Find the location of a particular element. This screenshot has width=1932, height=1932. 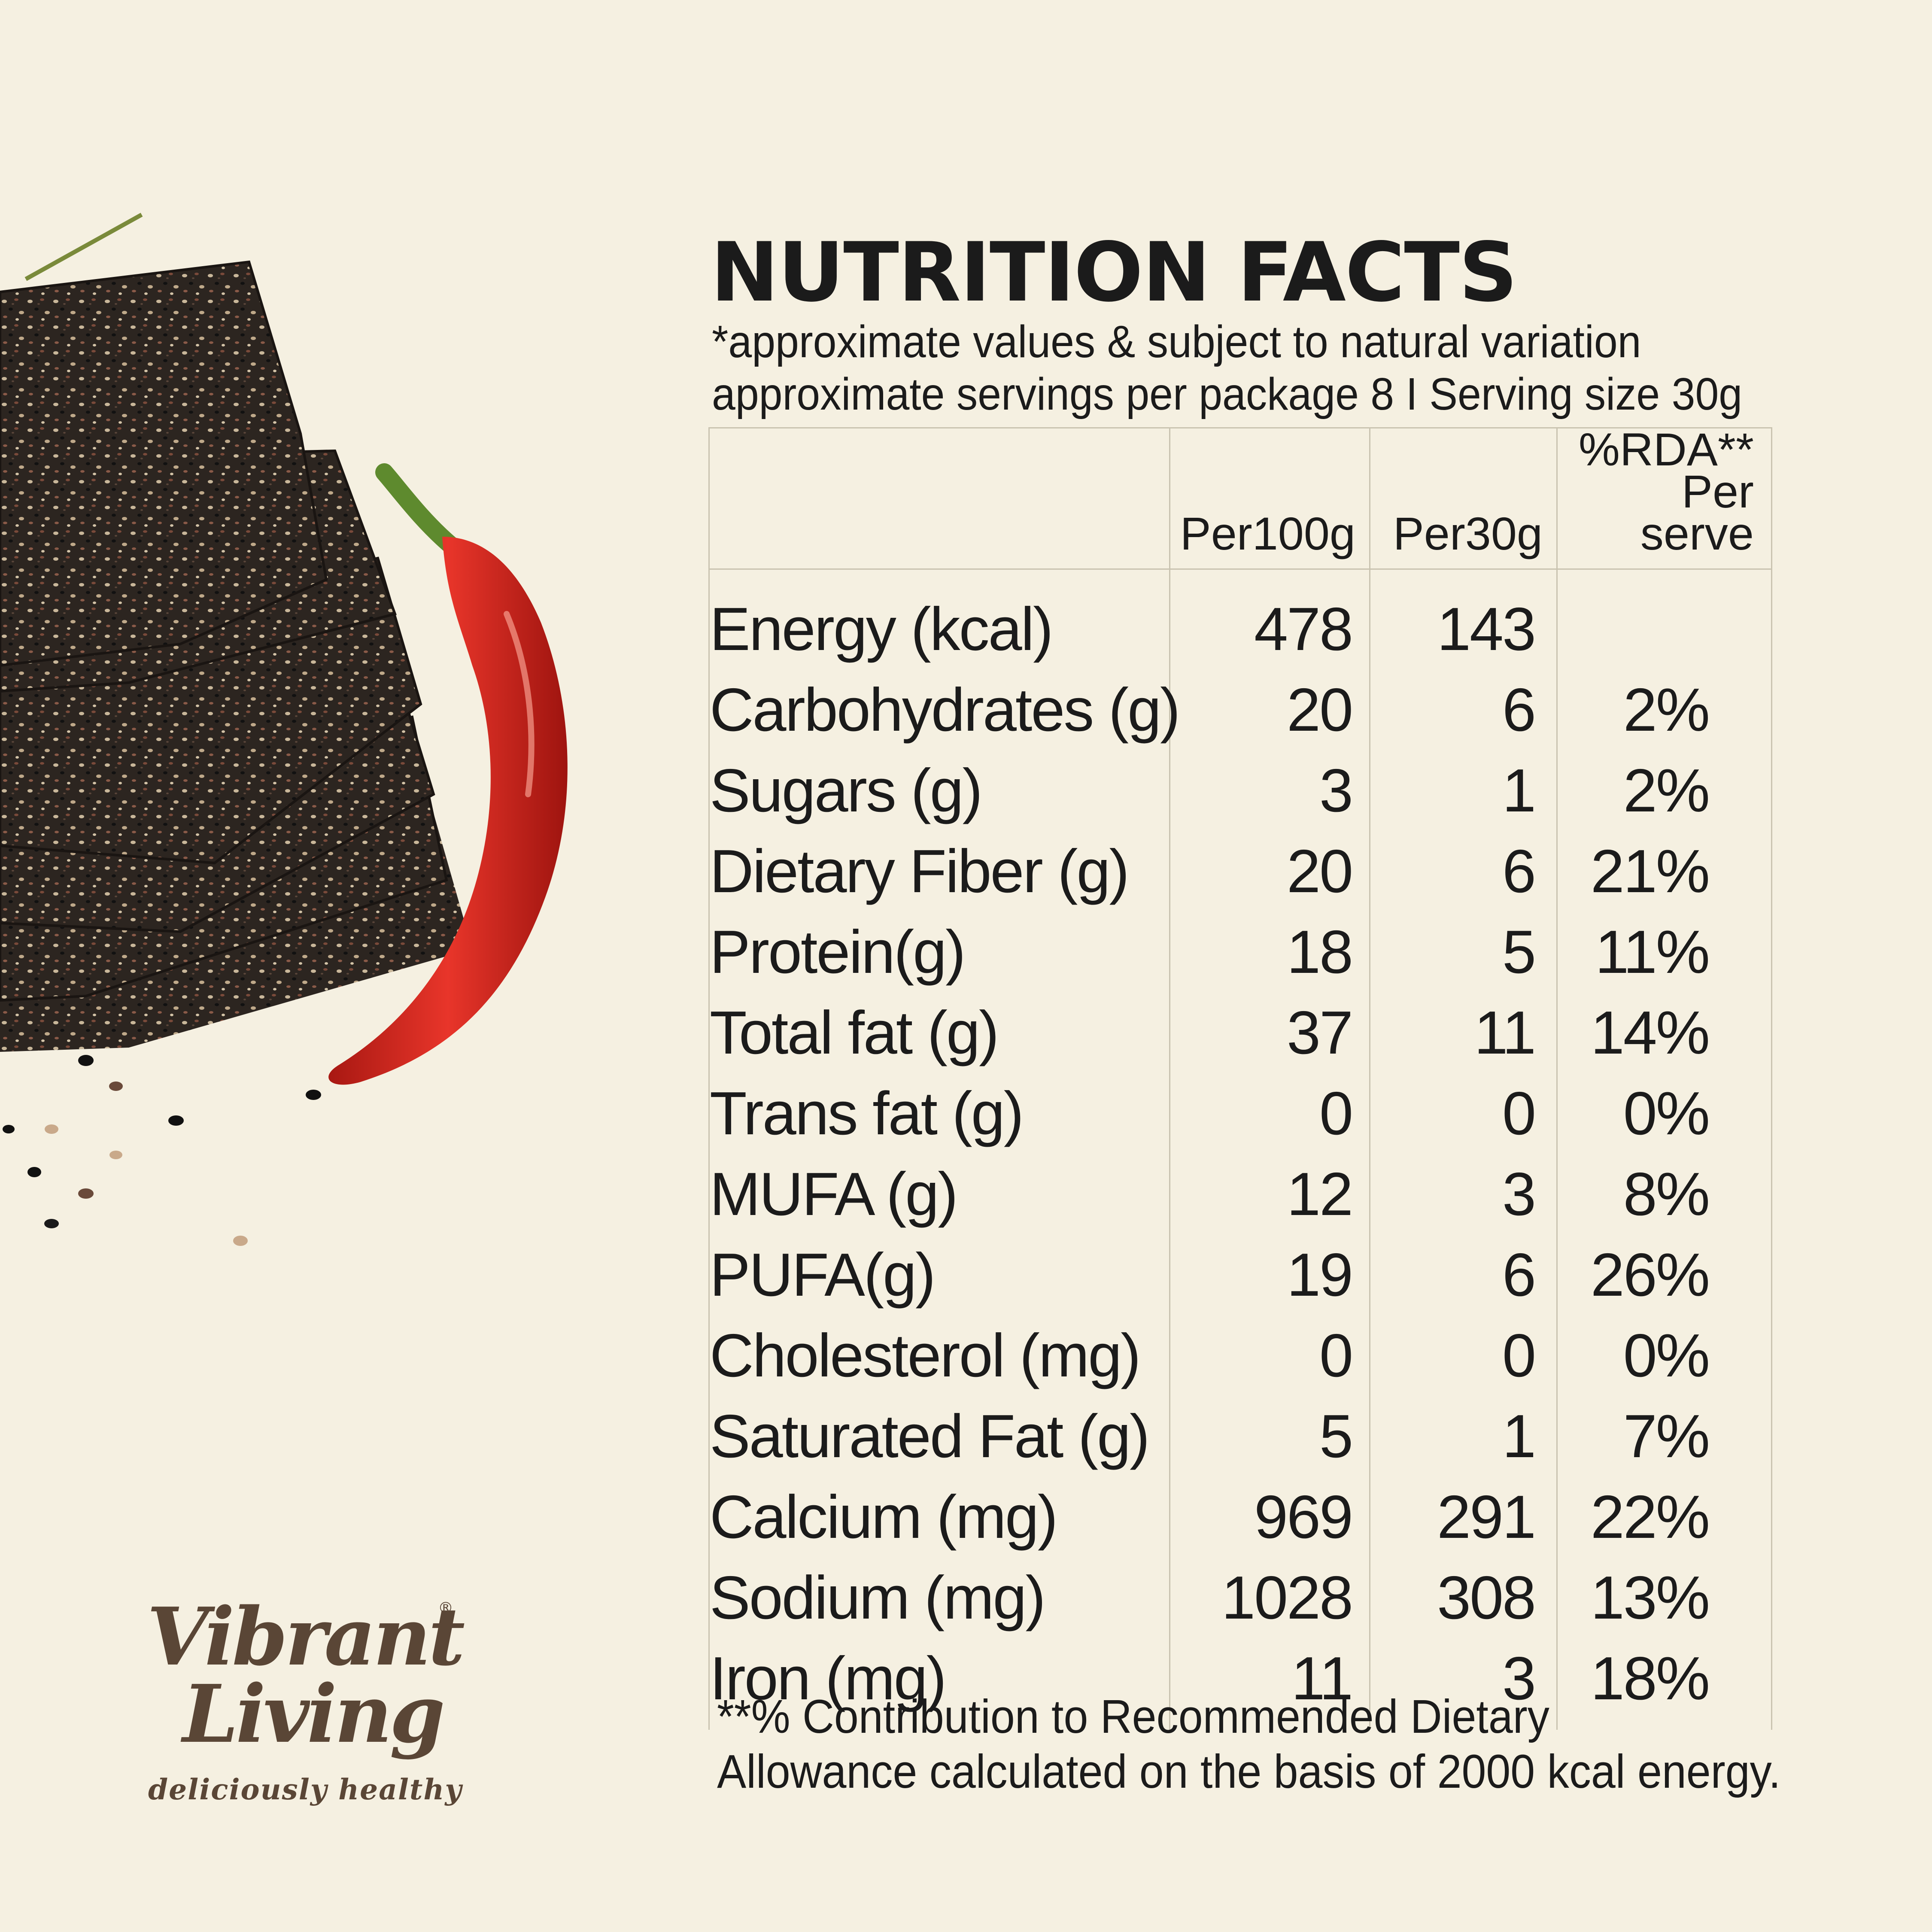

nutrient-name: Iron (mg) is located at coordinates (939, 1684).